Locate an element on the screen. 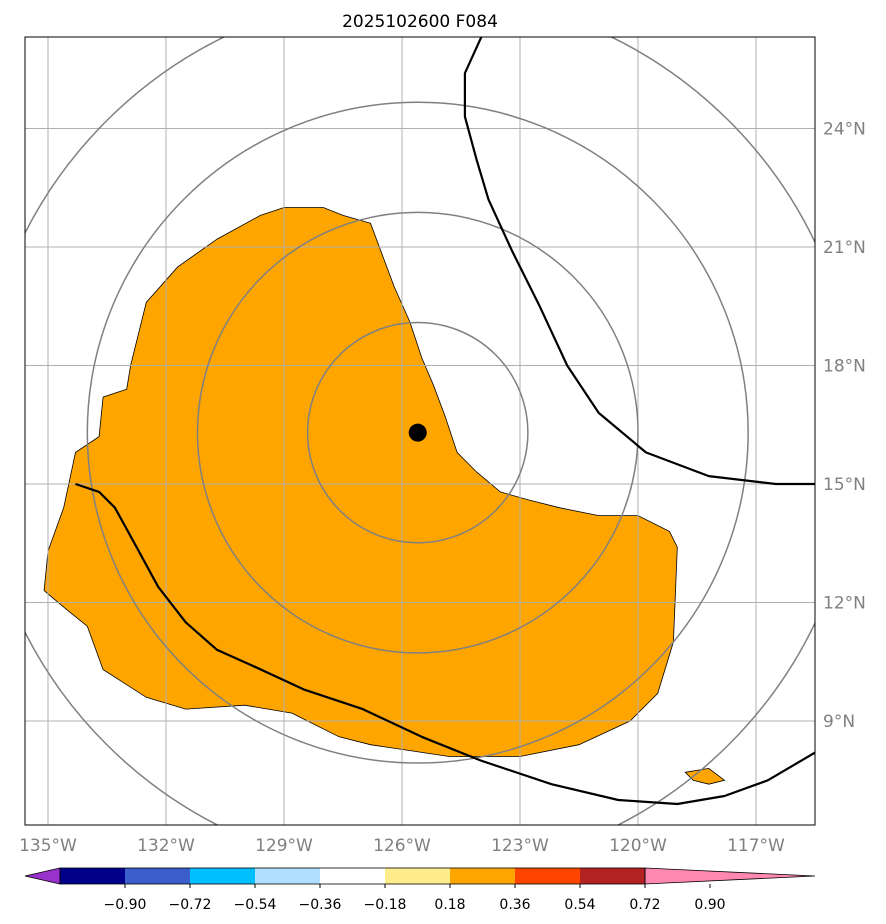  y-tick-label: 24°N is located at coordinates (844, 130).